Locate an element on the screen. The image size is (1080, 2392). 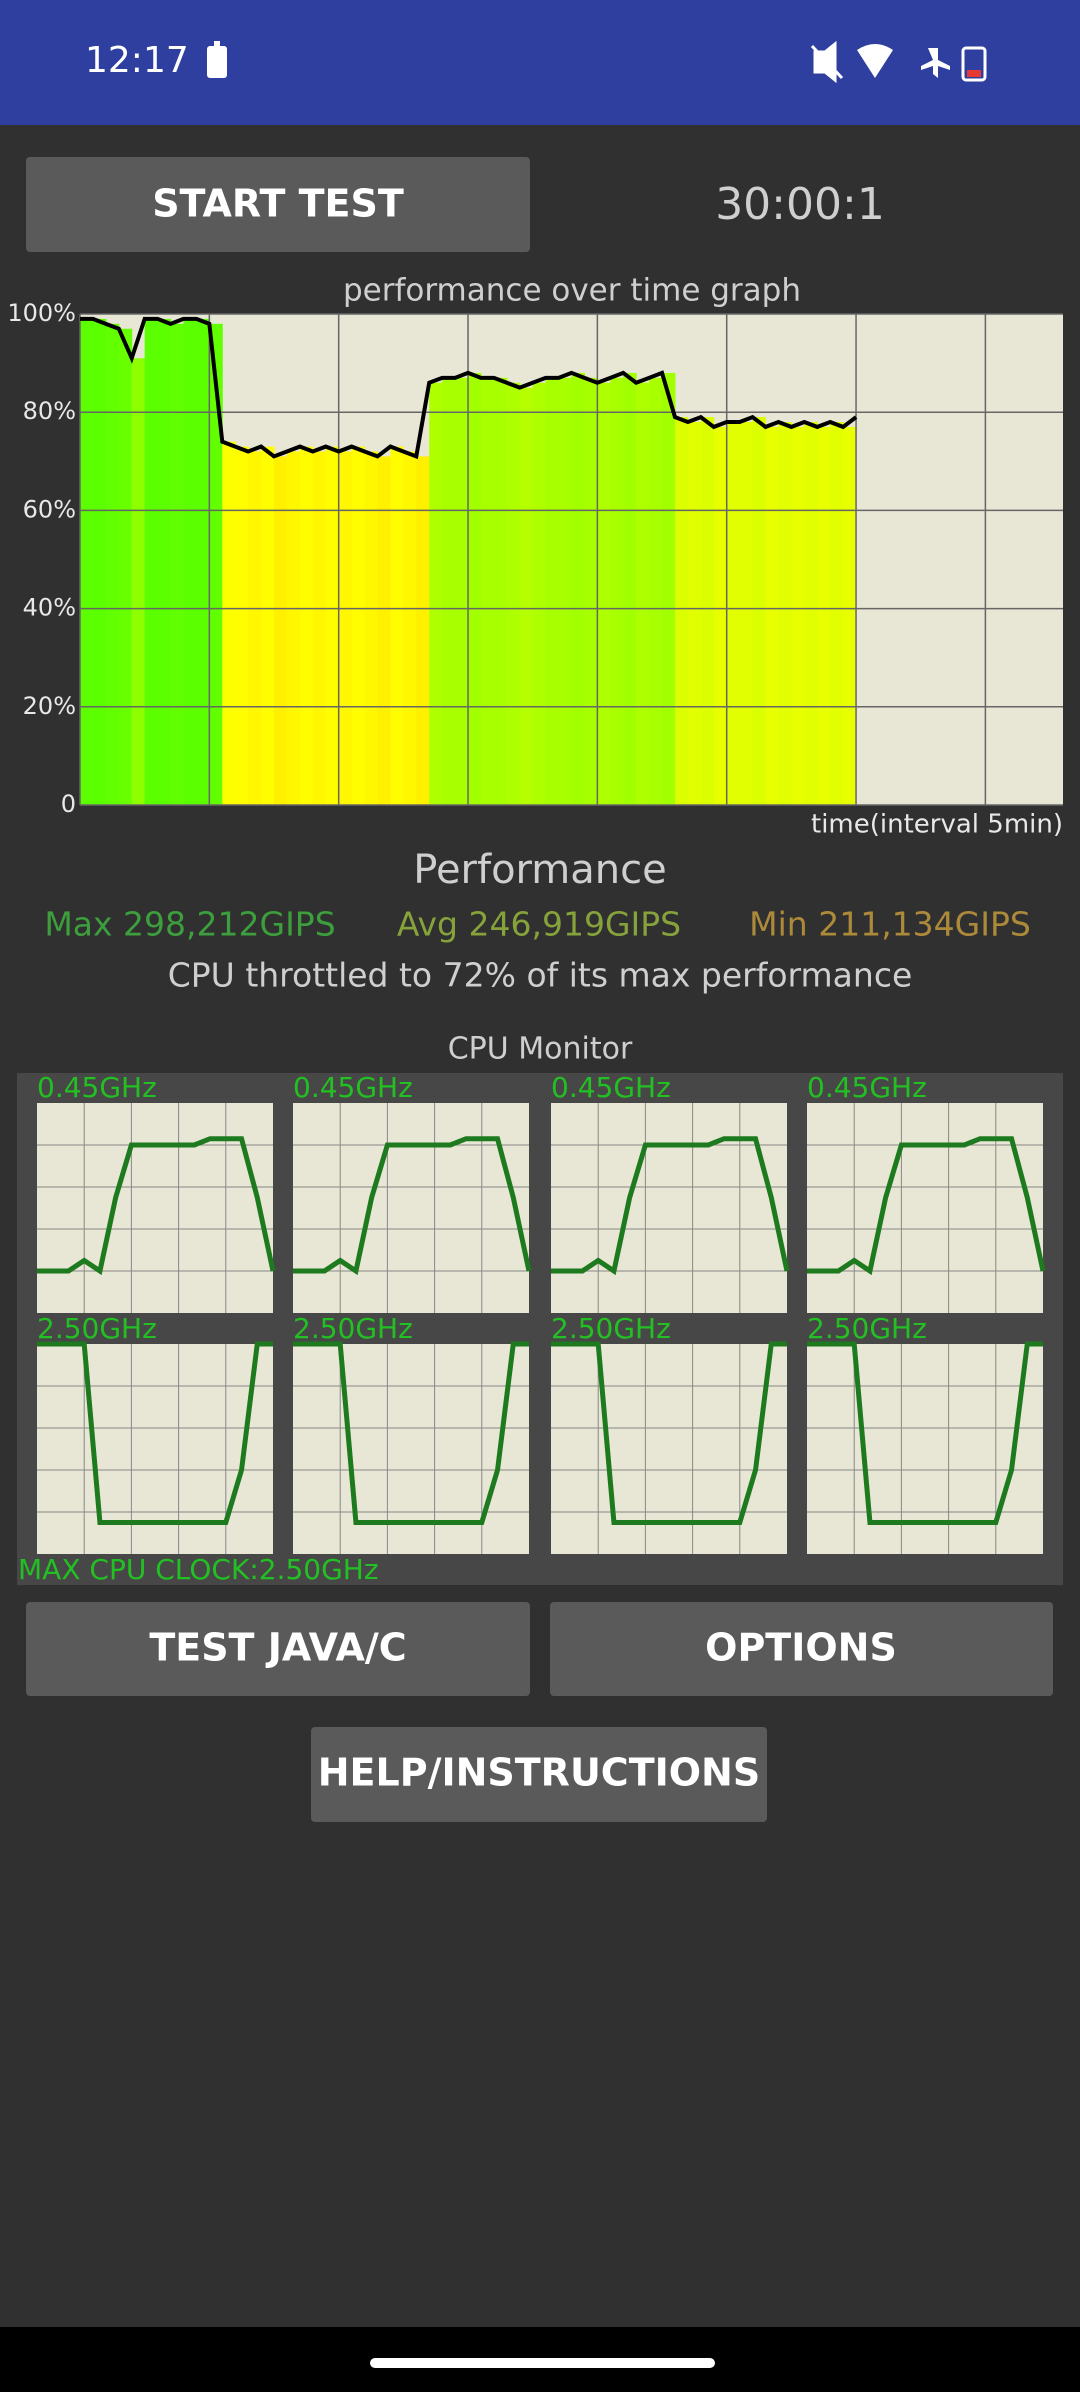
help-label: HELP/INSTRUCTIONS is located at coordinates (539, 1773).